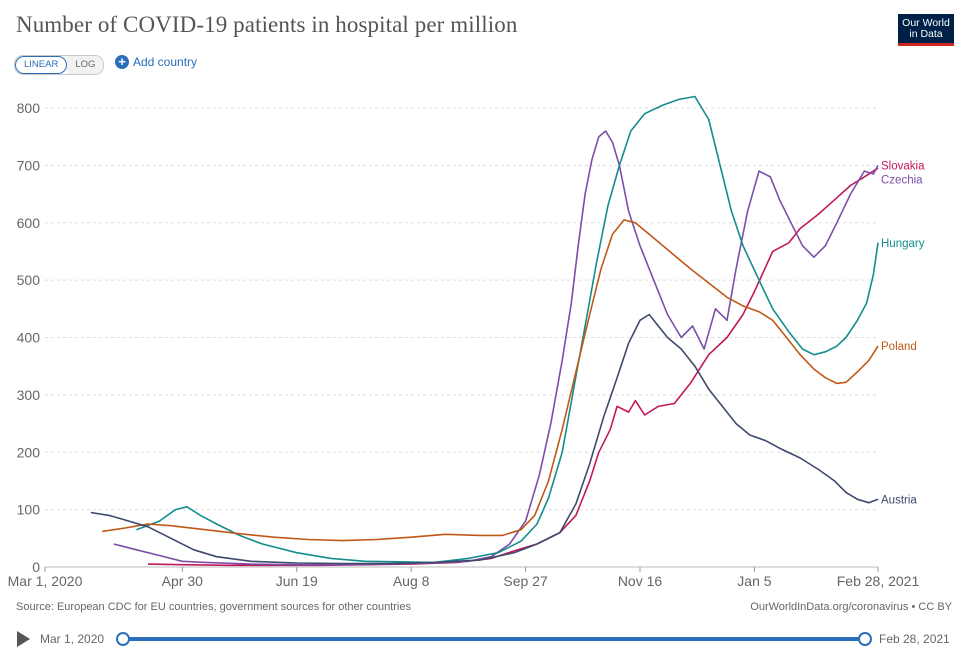  What do you see at coordinates (123, 639) in the screenshot?
I see `timeline-start-handle` at bounding box center [123, 639].